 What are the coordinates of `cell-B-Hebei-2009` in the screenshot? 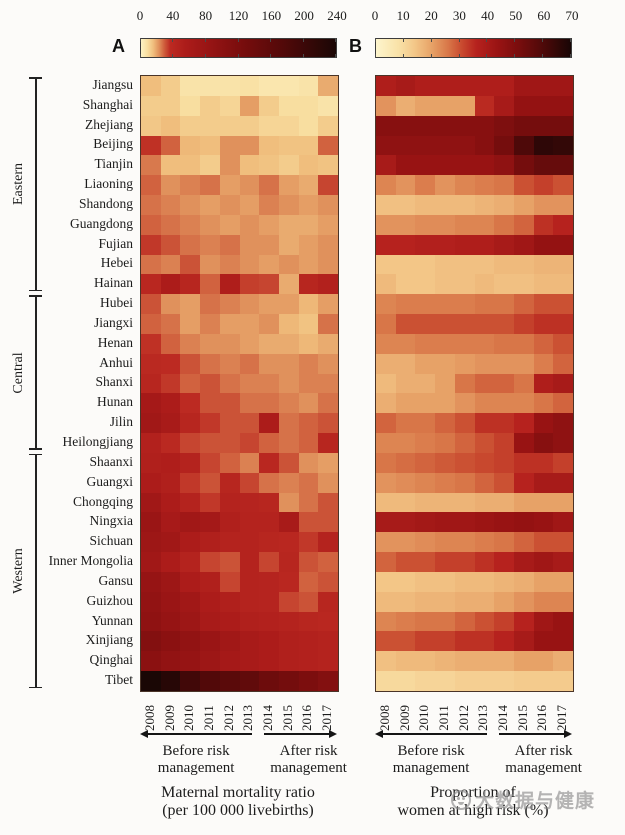 It's located at (405, 264).